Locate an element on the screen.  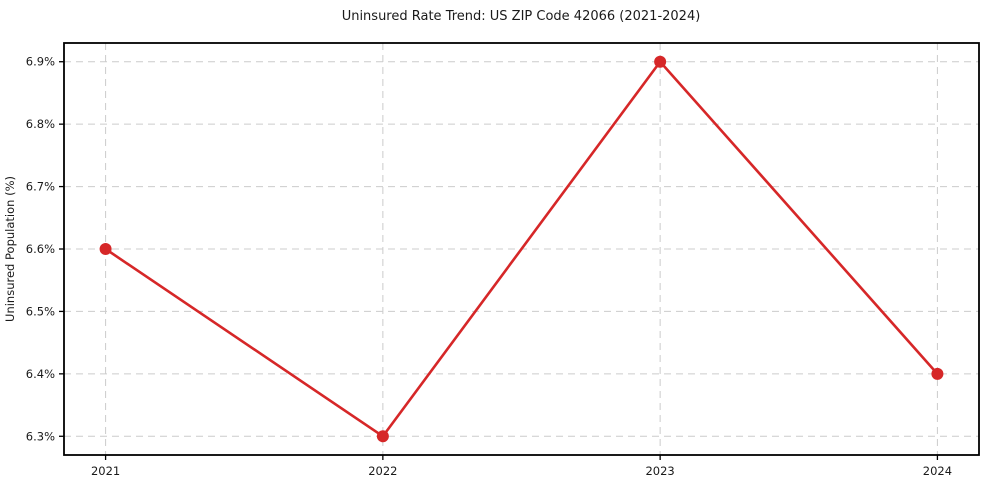
x-tick-label: 2022 is located at coordinates (382, 471).